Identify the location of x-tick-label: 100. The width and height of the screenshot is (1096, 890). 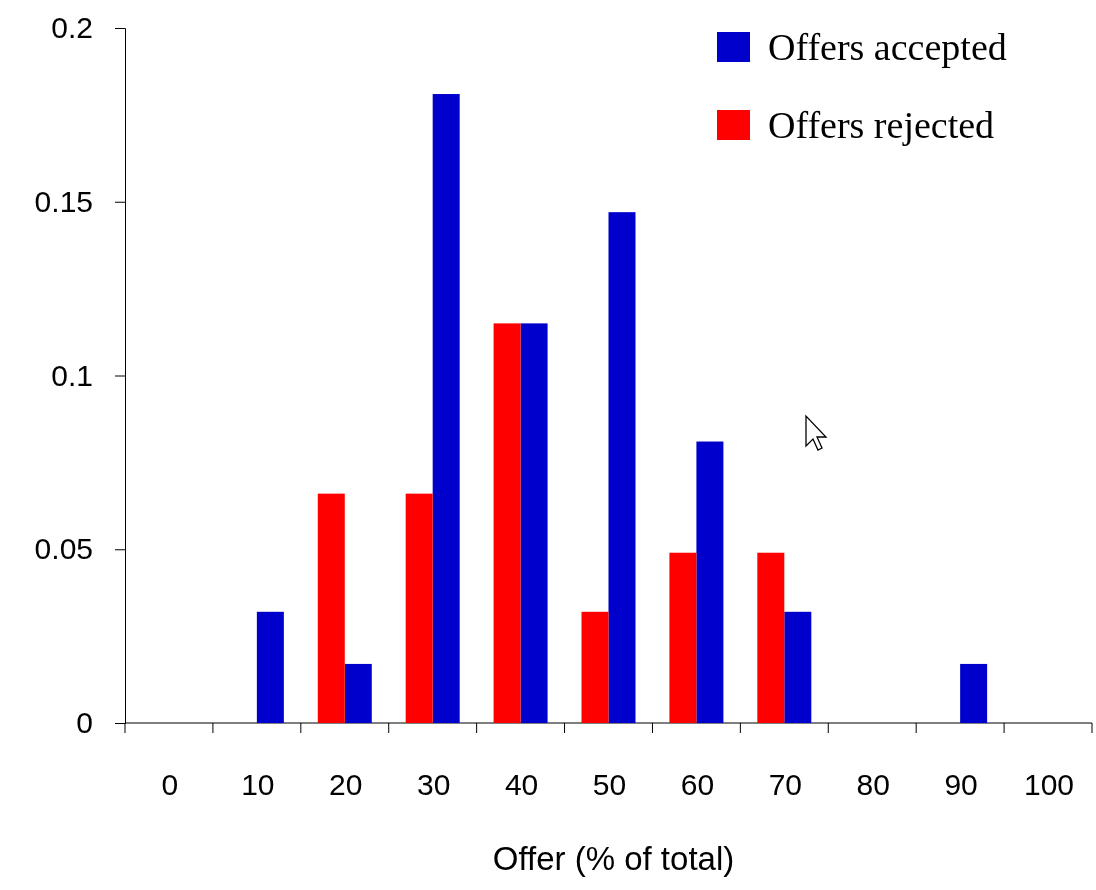
(1049, 784).